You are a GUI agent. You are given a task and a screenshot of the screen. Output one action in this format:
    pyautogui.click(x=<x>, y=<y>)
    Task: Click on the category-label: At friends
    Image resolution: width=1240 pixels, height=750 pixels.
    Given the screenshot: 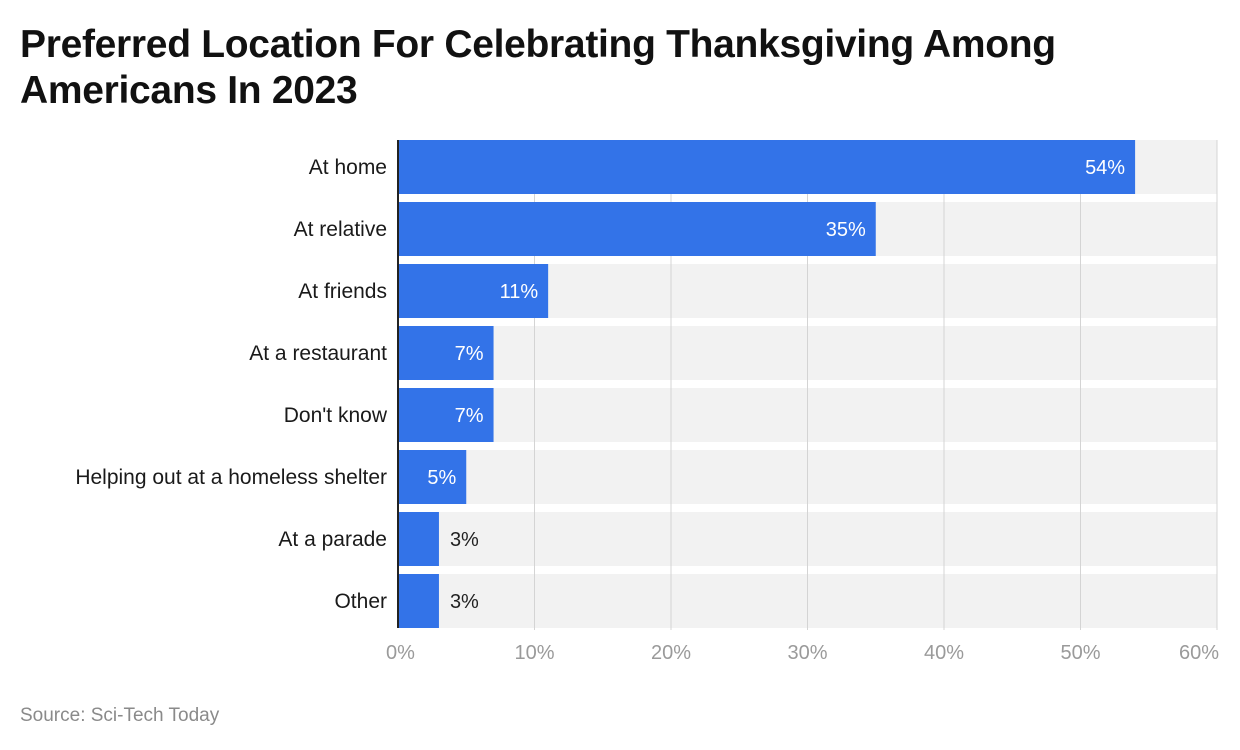 What is the action you would take?
    pyautogui.click(x=342, y=291)
    